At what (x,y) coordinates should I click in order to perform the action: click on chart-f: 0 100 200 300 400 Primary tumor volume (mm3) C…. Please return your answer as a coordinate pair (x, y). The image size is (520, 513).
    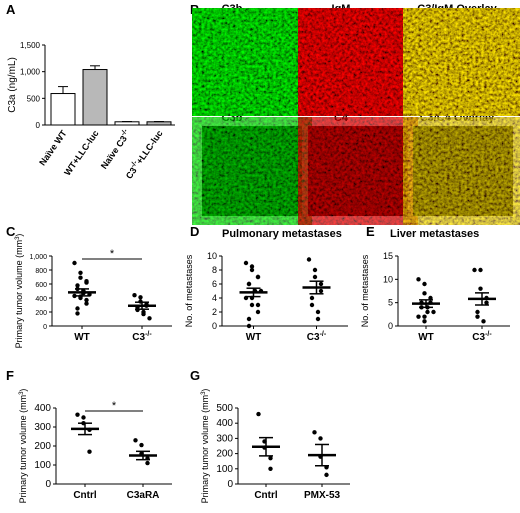
    Looking at the image, I should click on (95, 446).